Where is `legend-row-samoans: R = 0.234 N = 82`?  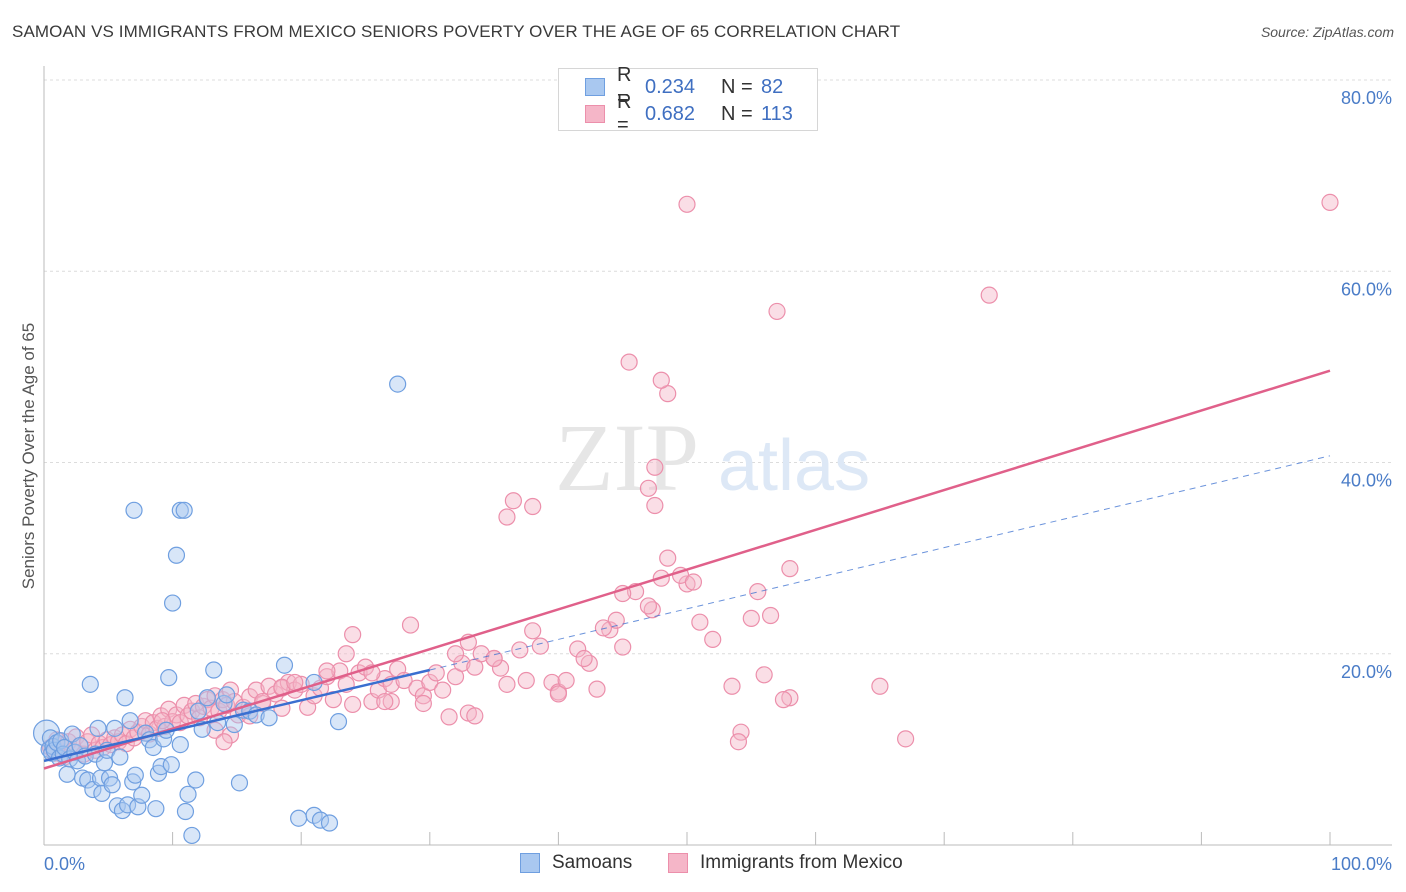
legend-row-samoans: R = 0.234 N = 82 is located at coordinates (711, 86).